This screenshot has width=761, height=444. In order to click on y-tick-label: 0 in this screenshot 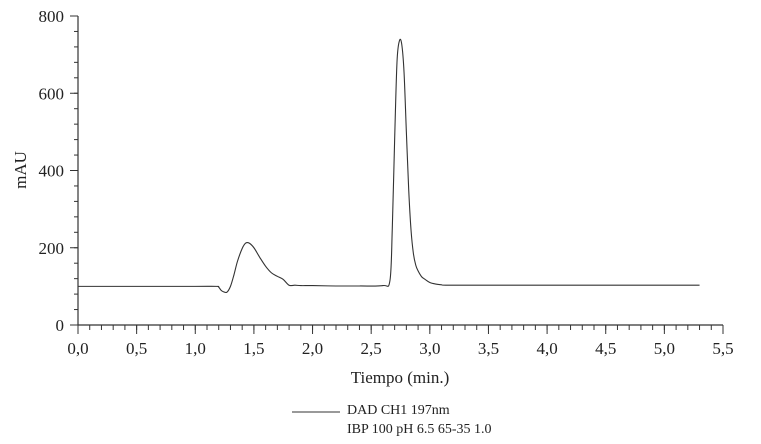, I will do `click(60, 325)`.